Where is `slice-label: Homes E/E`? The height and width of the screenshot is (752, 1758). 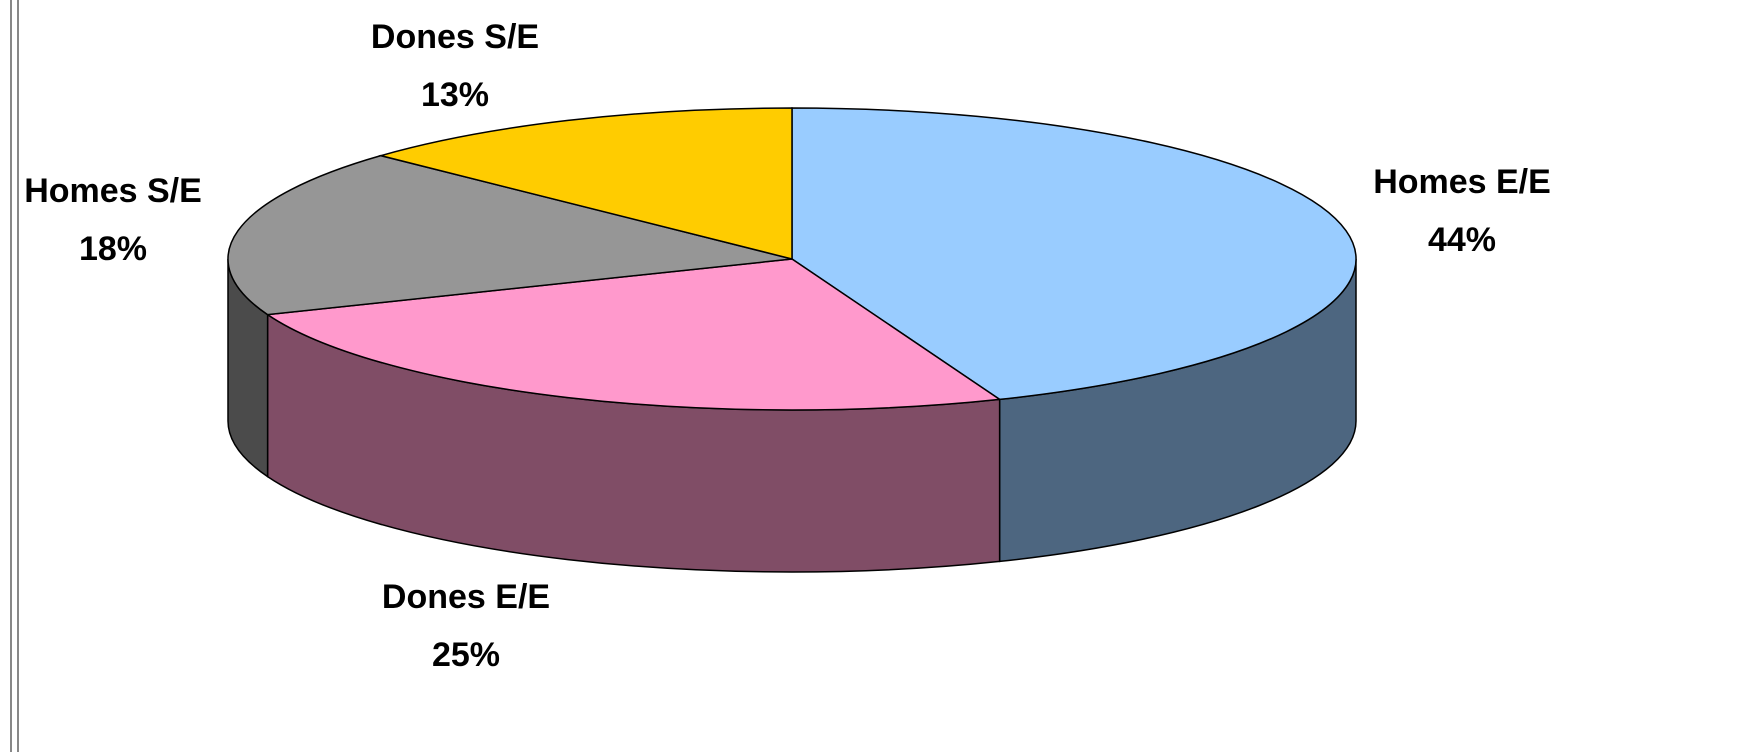
slice-label: Homes E/E is located at coordinates (1462, 182).